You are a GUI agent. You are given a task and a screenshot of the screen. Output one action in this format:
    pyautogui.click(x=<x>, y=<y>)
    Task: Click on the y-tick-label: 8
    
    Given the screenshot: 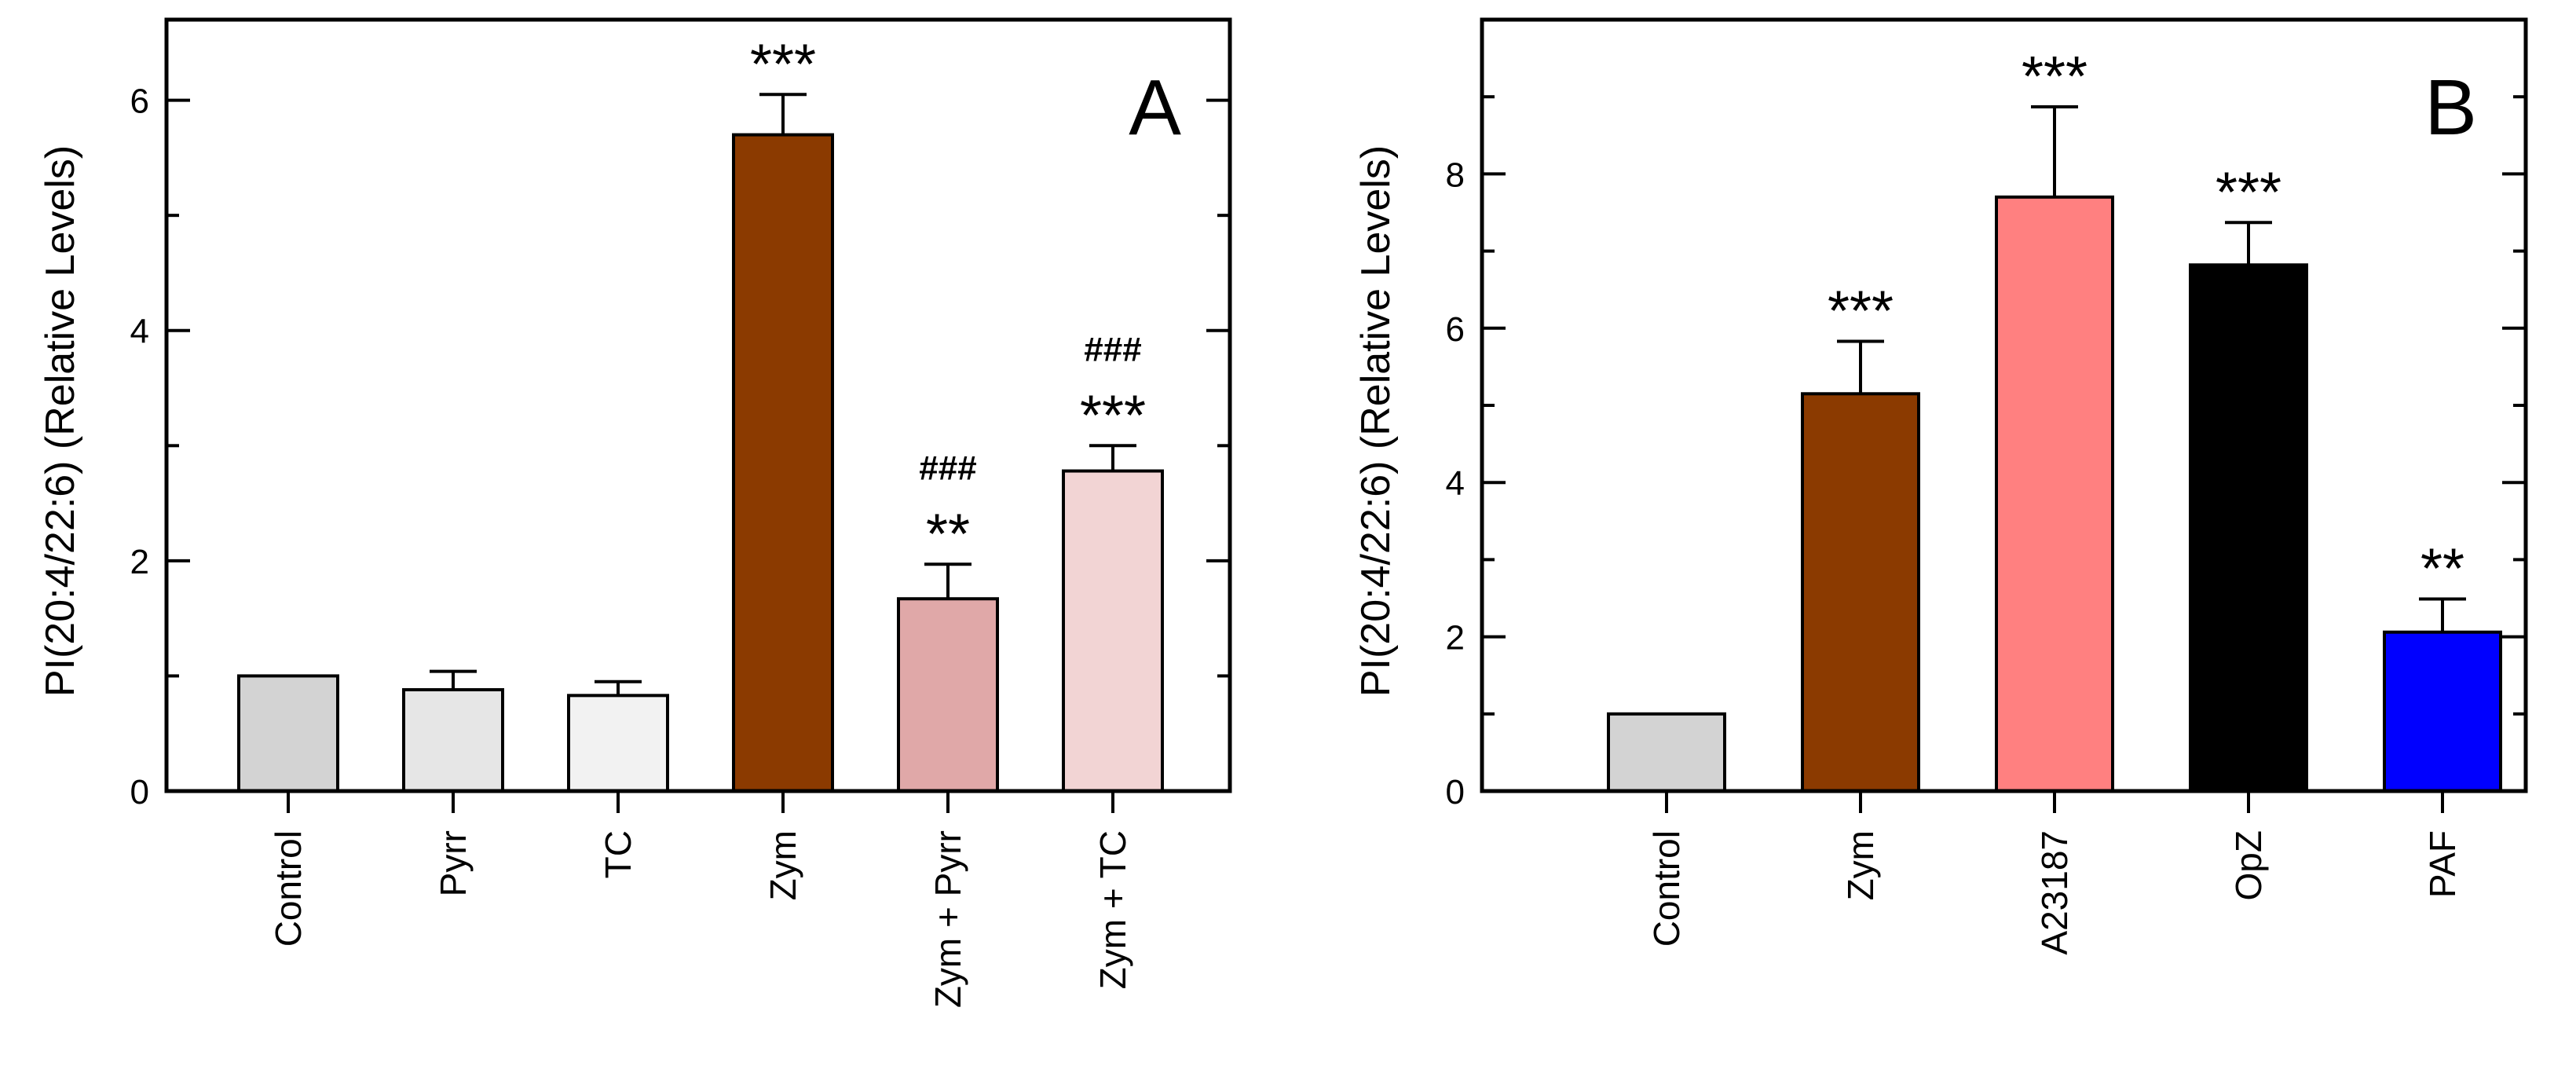 What is the action you would take?
    pyautogui.click(x=1456, y=175)
    